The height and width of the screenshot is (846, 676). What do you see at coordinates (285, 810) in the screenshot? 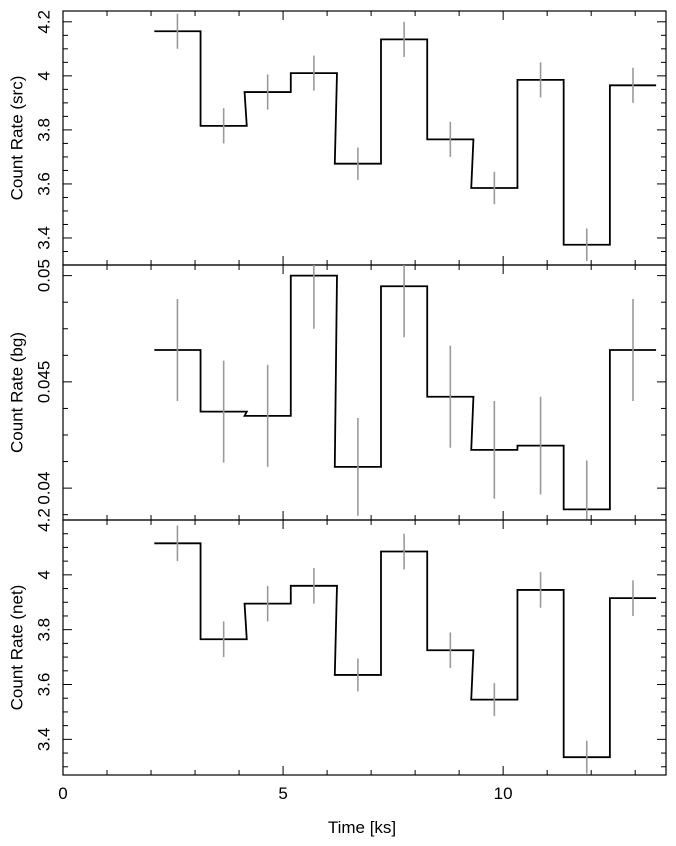
I see `x-axis: Time [ks] 0 5 10` at bounding box center [285, 810].